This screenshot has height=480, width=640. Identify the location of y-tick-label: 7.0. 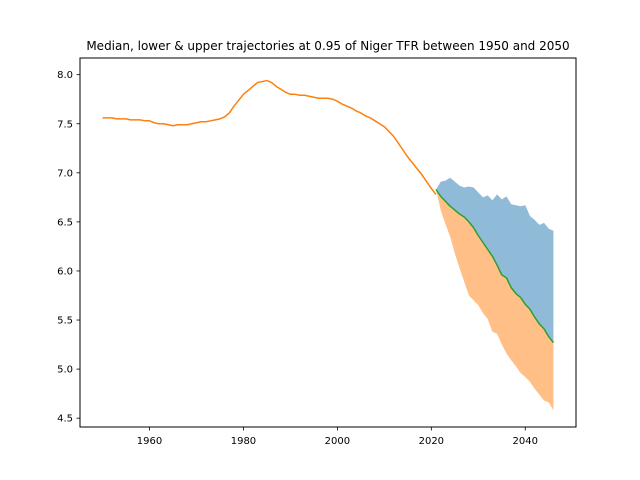
(65, 173).